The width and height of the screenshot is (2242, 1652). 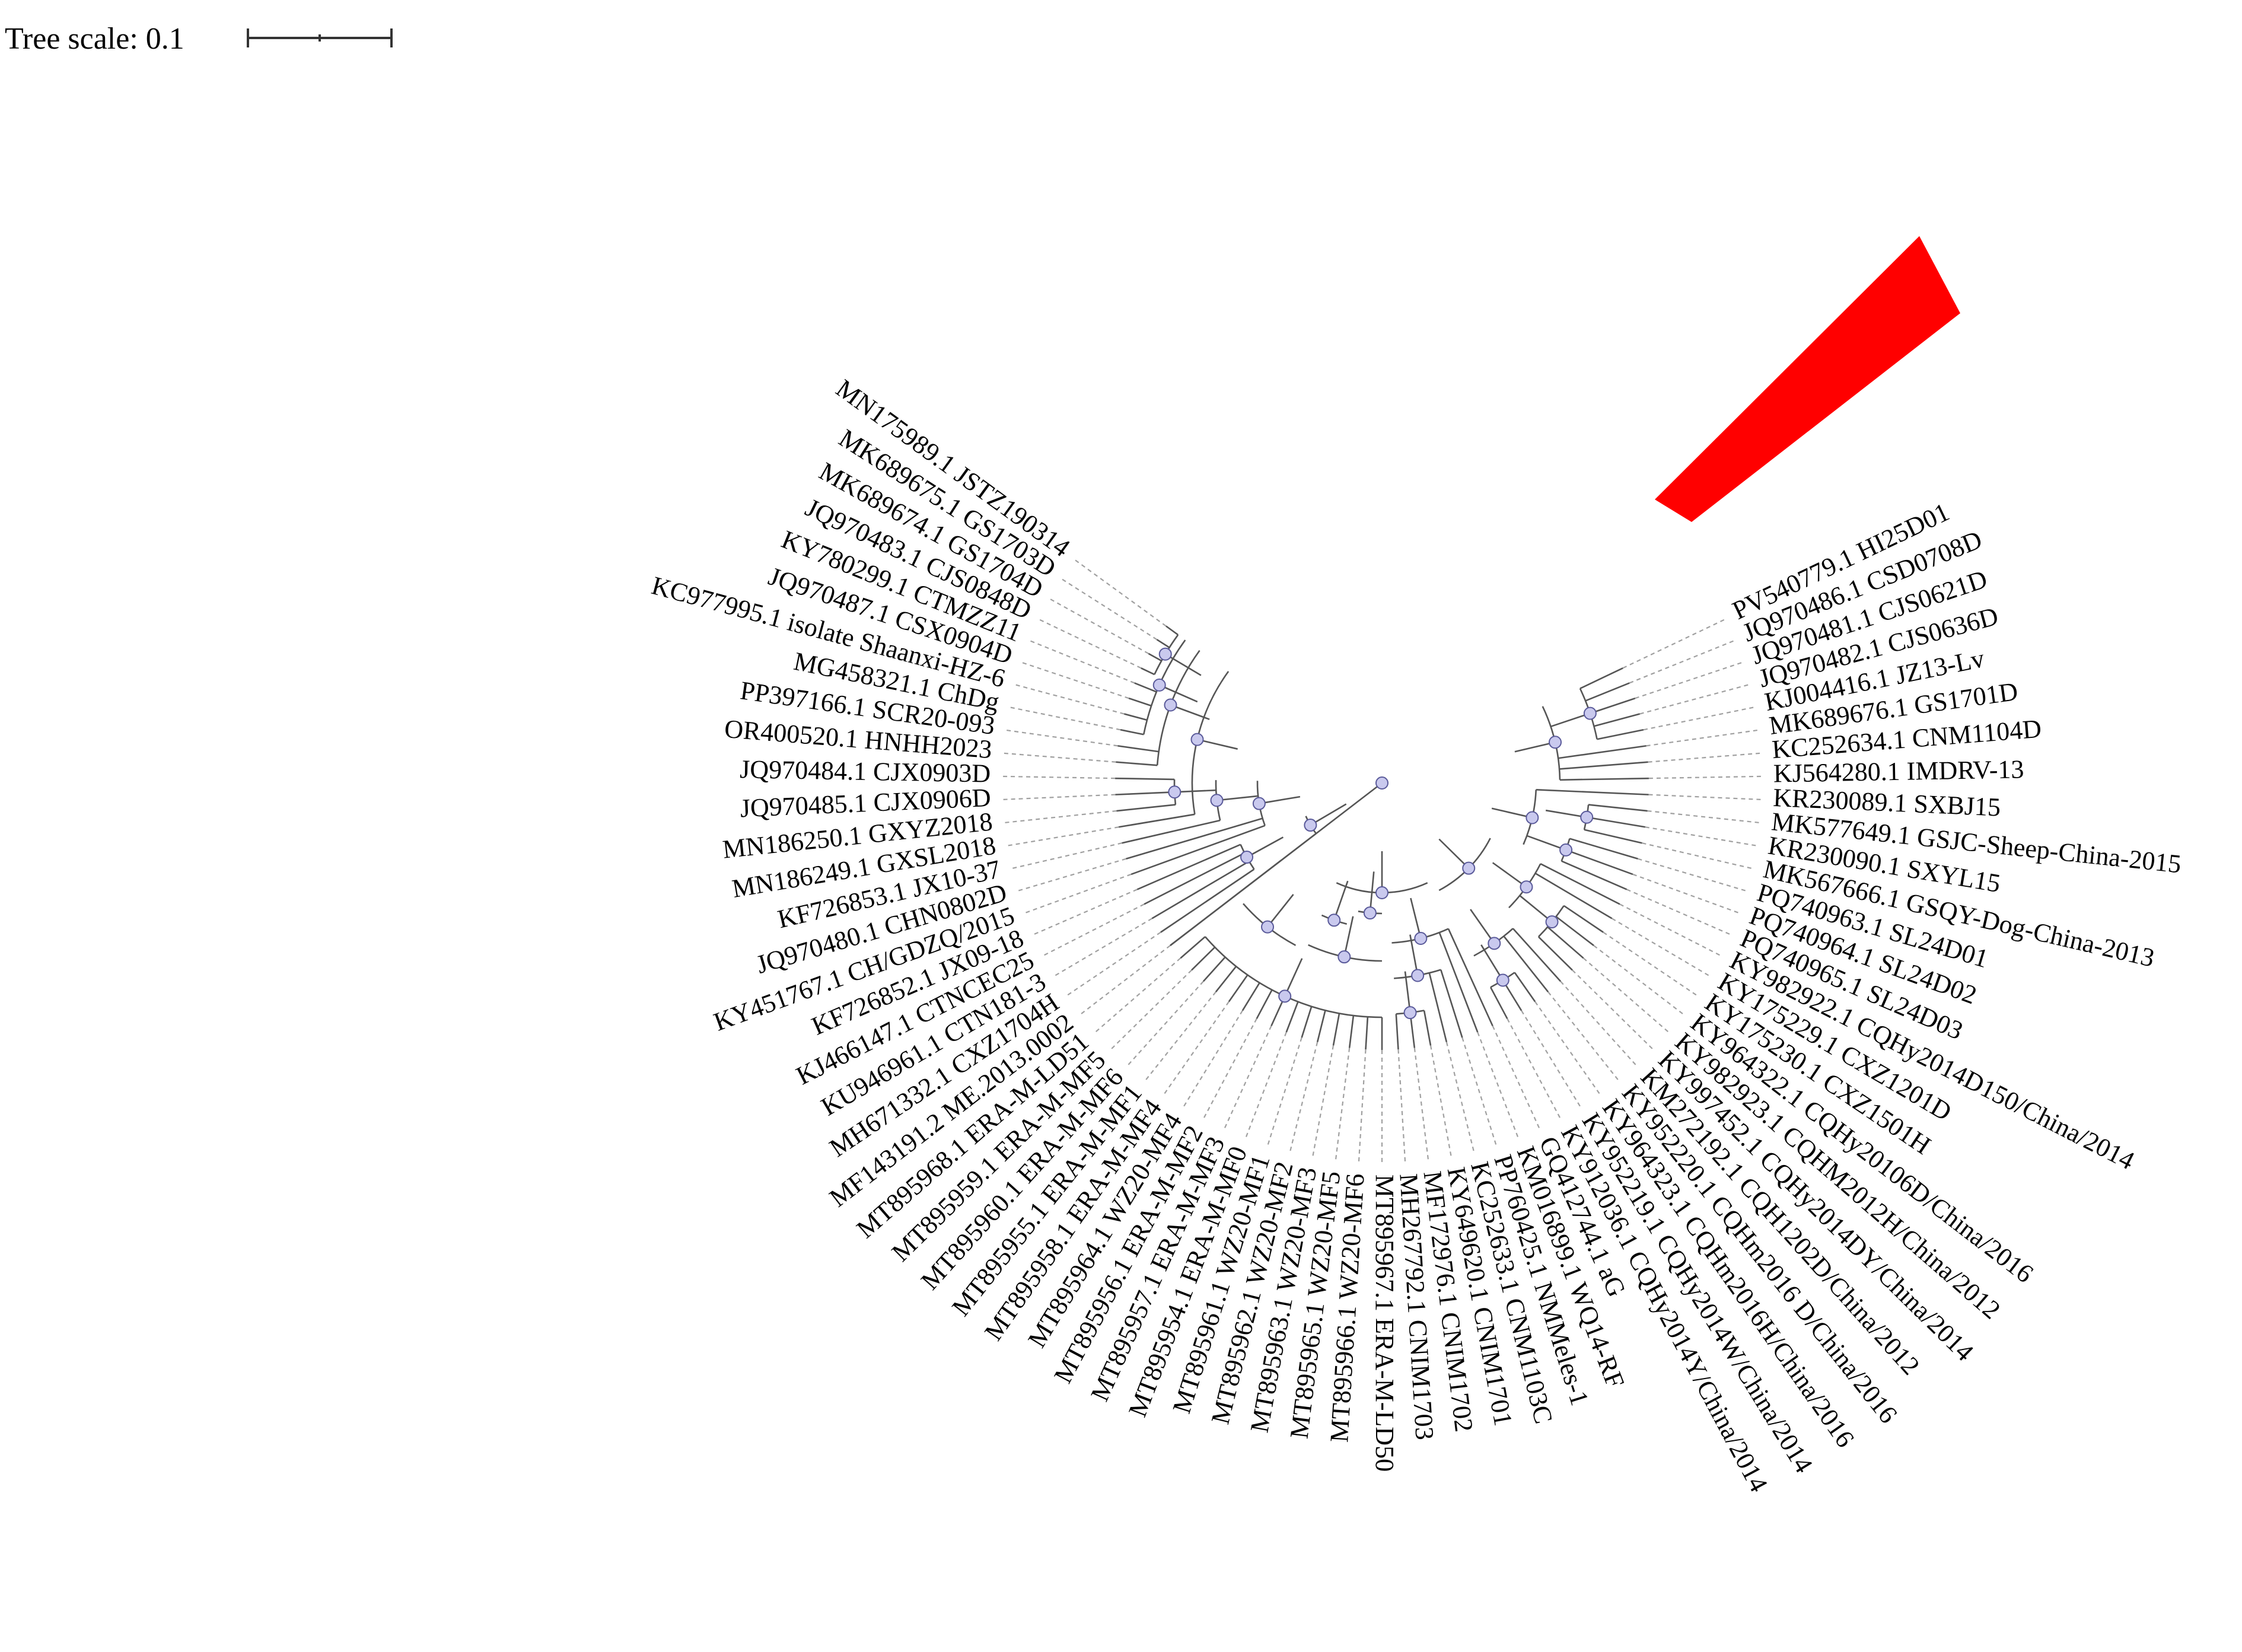 What do you see at coordinates (1382, 837) in the screenshot?
I see `tree-branches` at bounding box center [1382, 837].